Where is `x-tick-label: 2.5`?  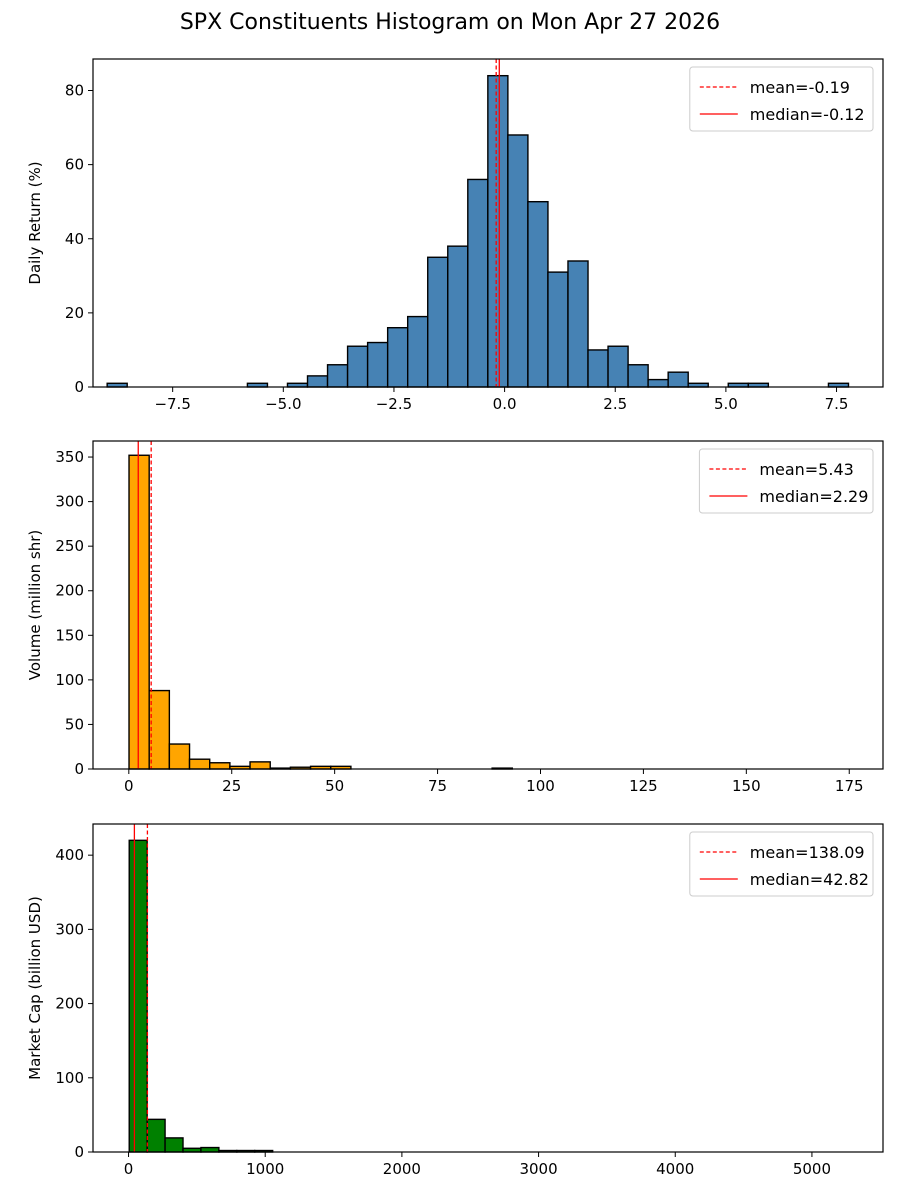 x-tick-label: 2.5 is located at coordinates (615, 404).